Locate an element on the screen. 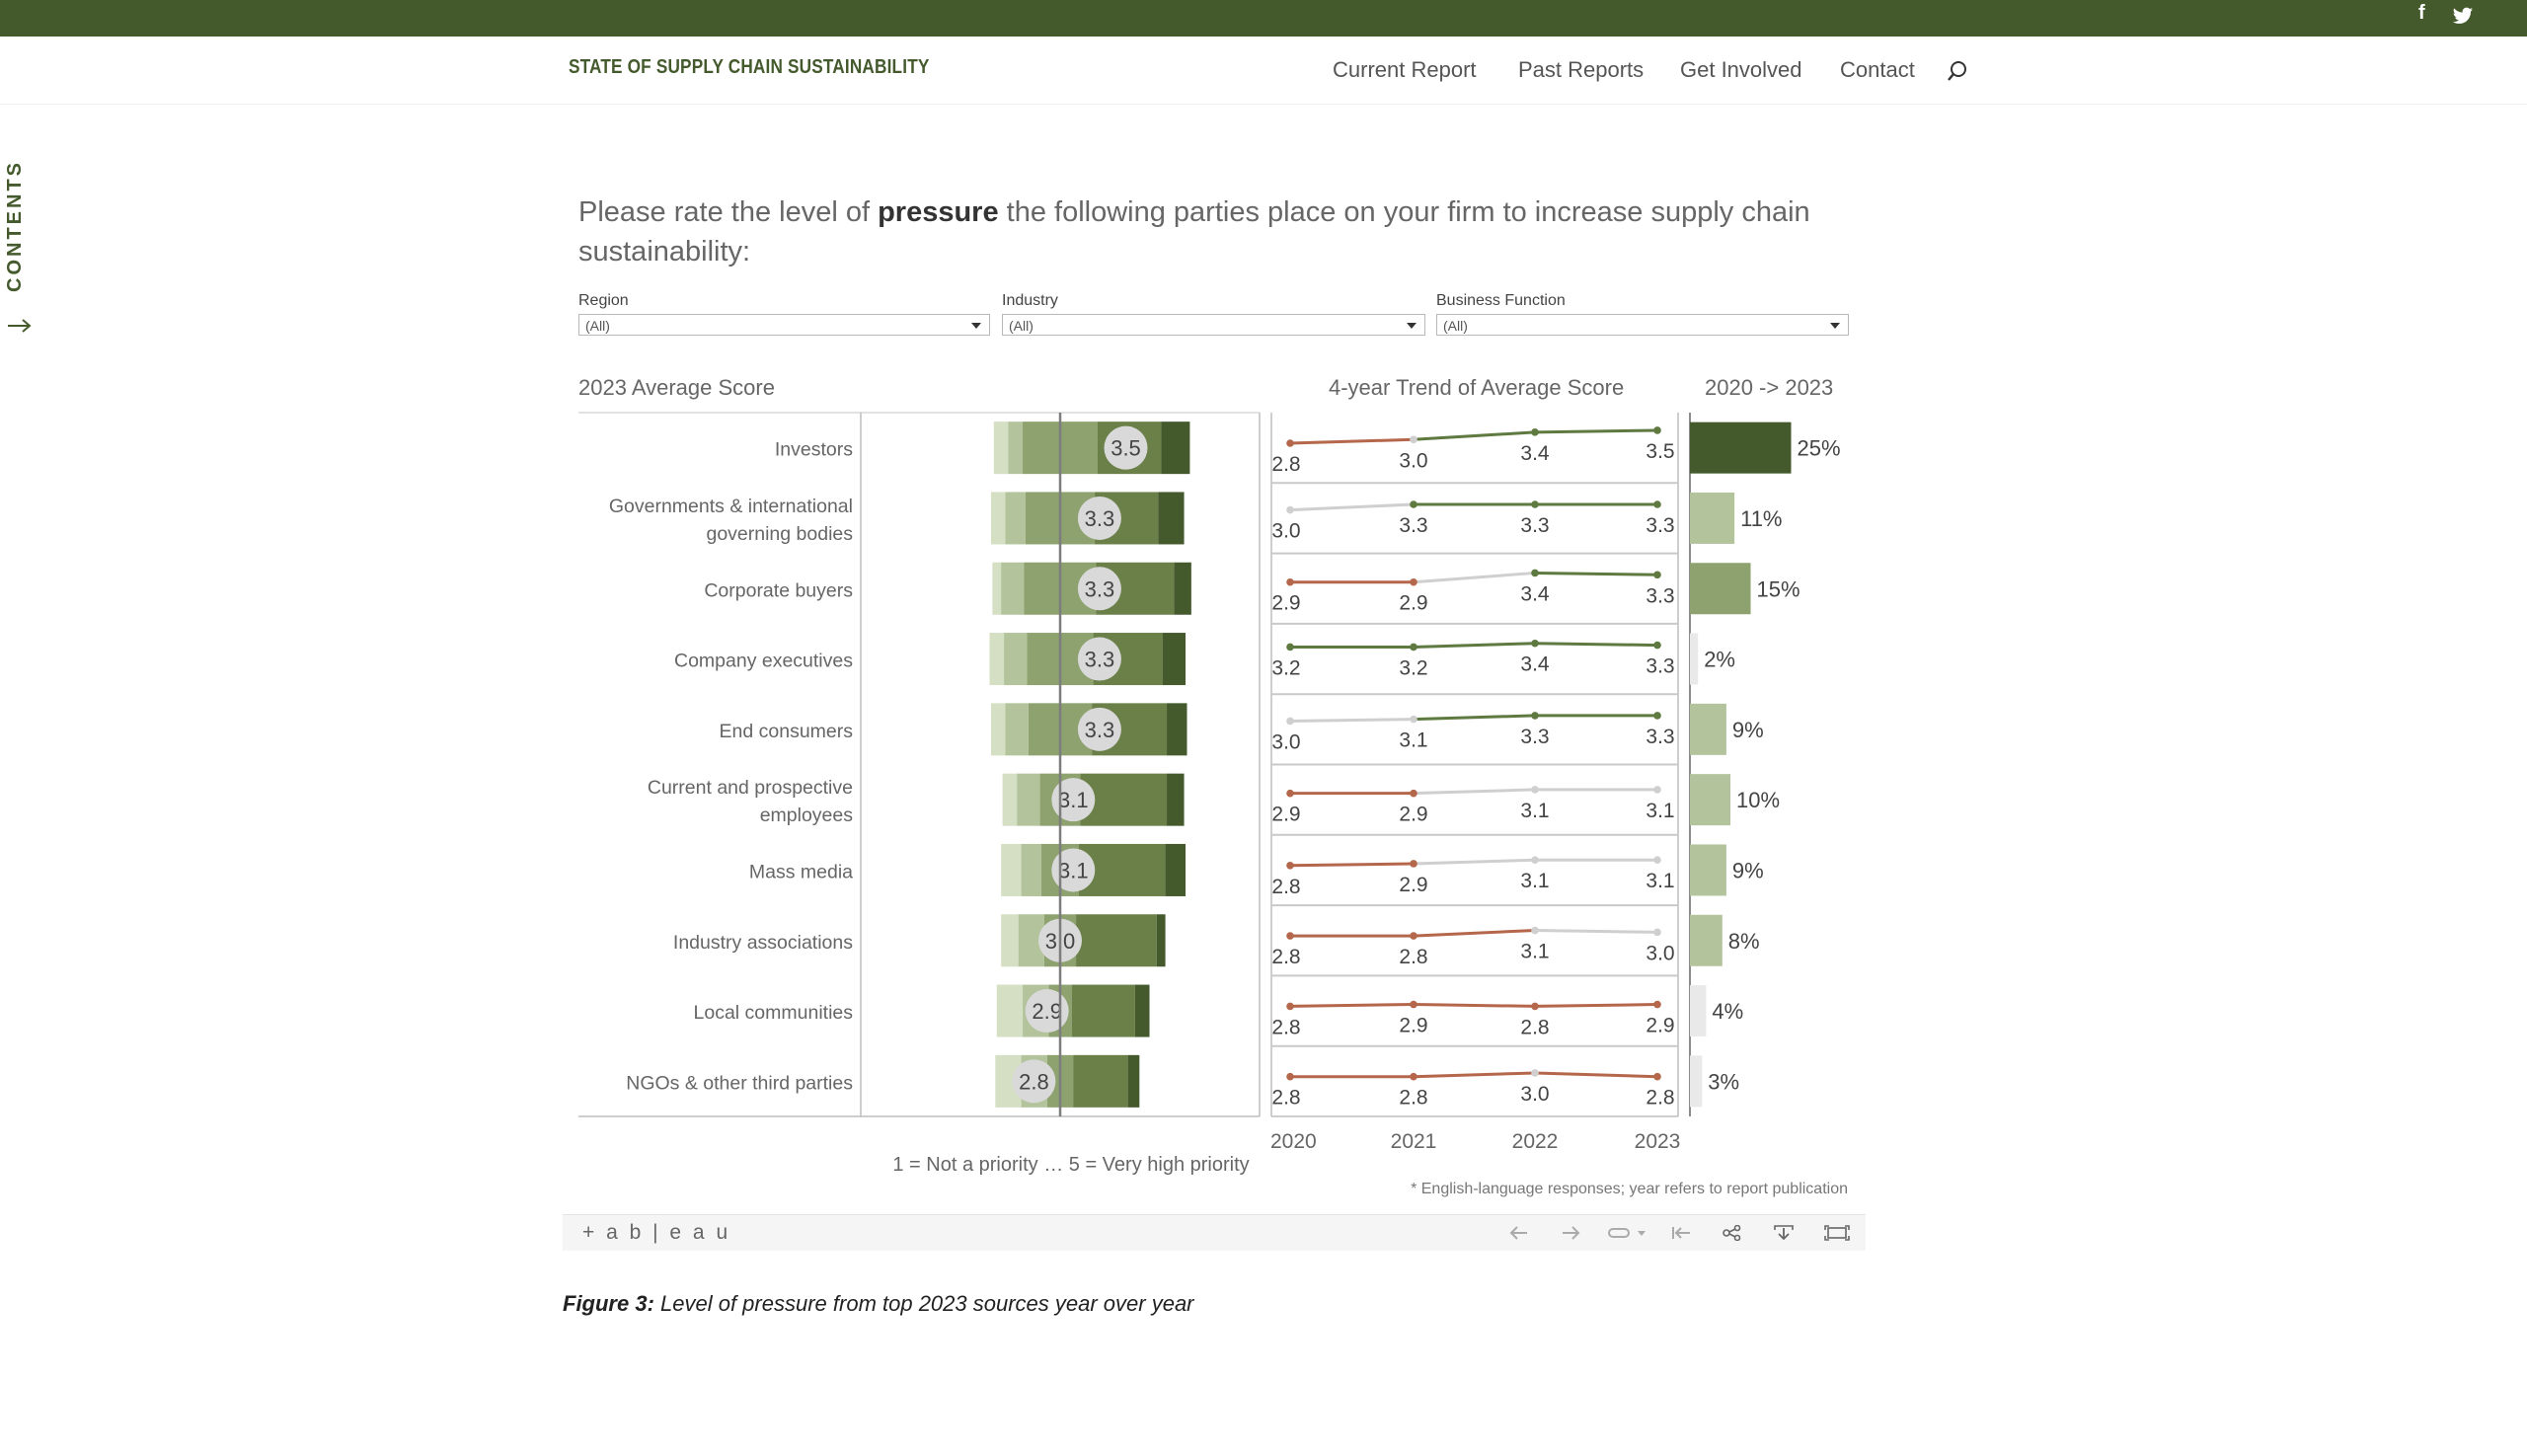  twitter-icon is located at coordinates (2463, 16).